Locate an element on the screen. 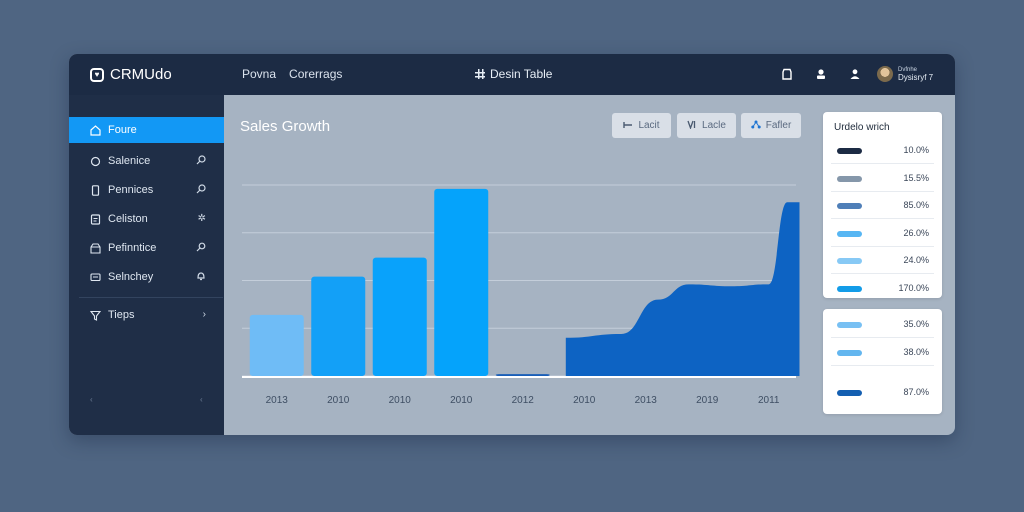 The width and height of the screenshot is (1024, 512). legend-value: 85.0% is located at coordinates (916, 205).